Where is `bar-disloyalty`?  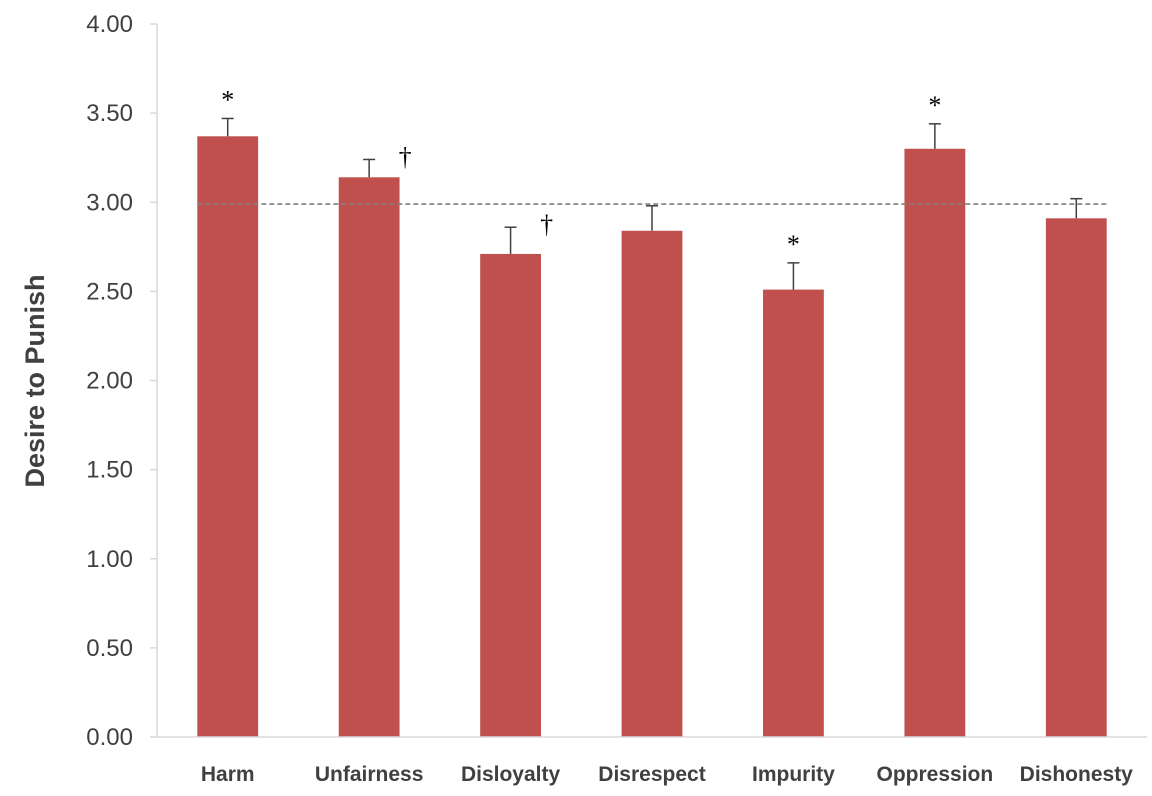
bar-disloyalty is located at coordinates (510, 495).